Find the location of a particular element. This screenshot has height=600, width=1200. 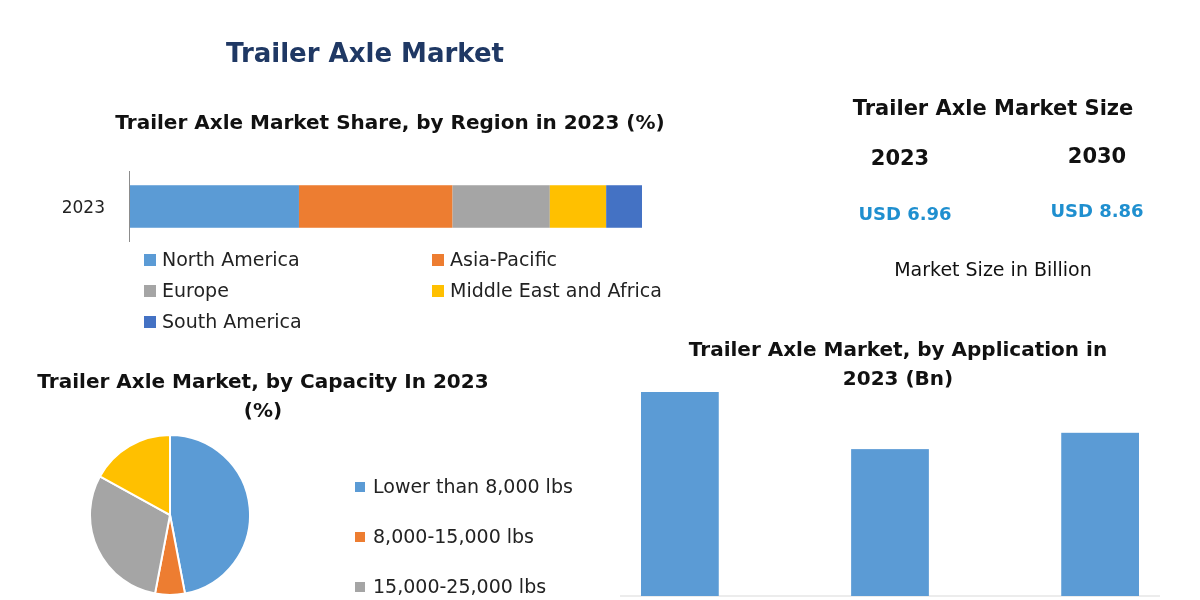

legend-label: North America is located at coordinates (231, 259).